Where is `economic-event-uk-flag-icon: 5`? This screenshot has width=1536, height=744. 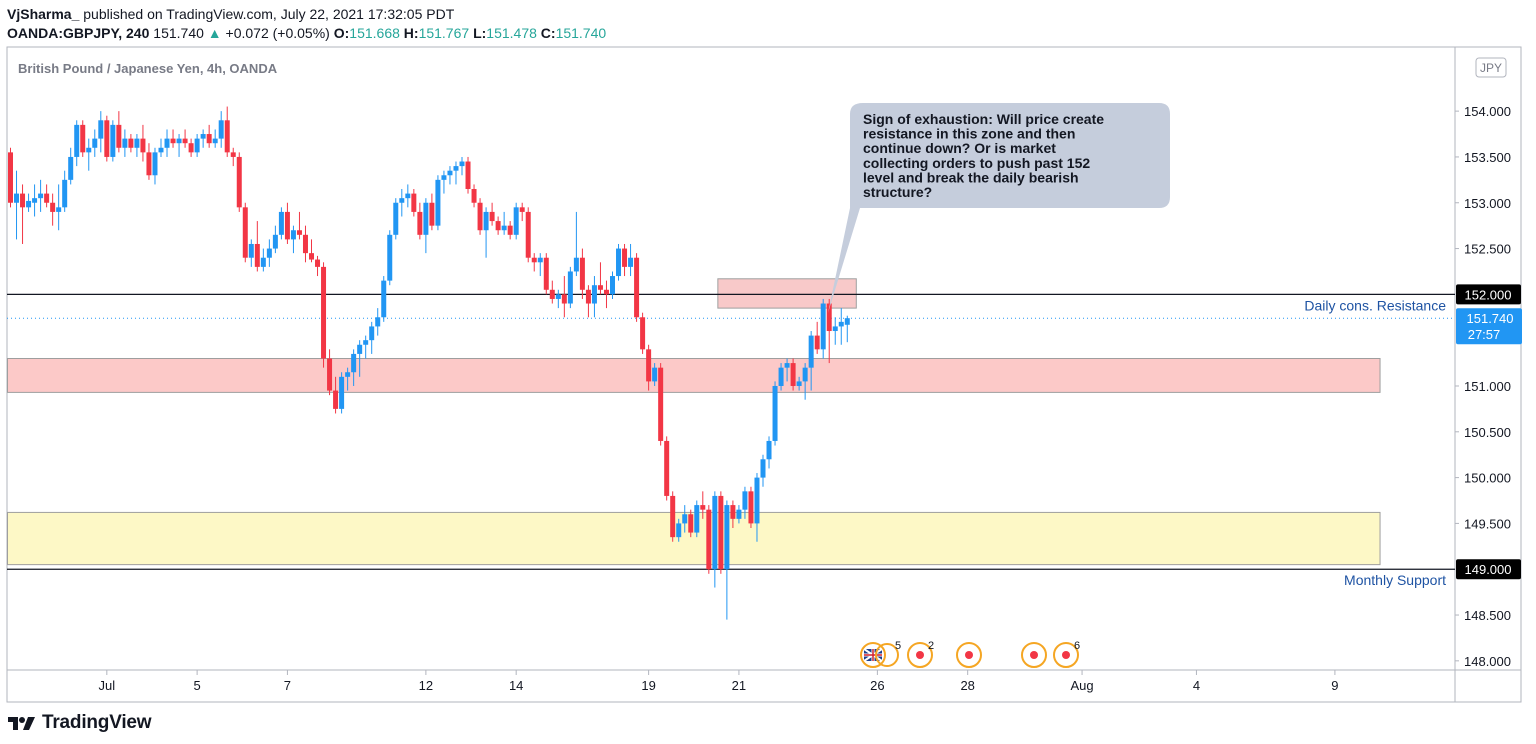 economic-event-uk-flag-icon: 5 is located at coordinates (880, 654).